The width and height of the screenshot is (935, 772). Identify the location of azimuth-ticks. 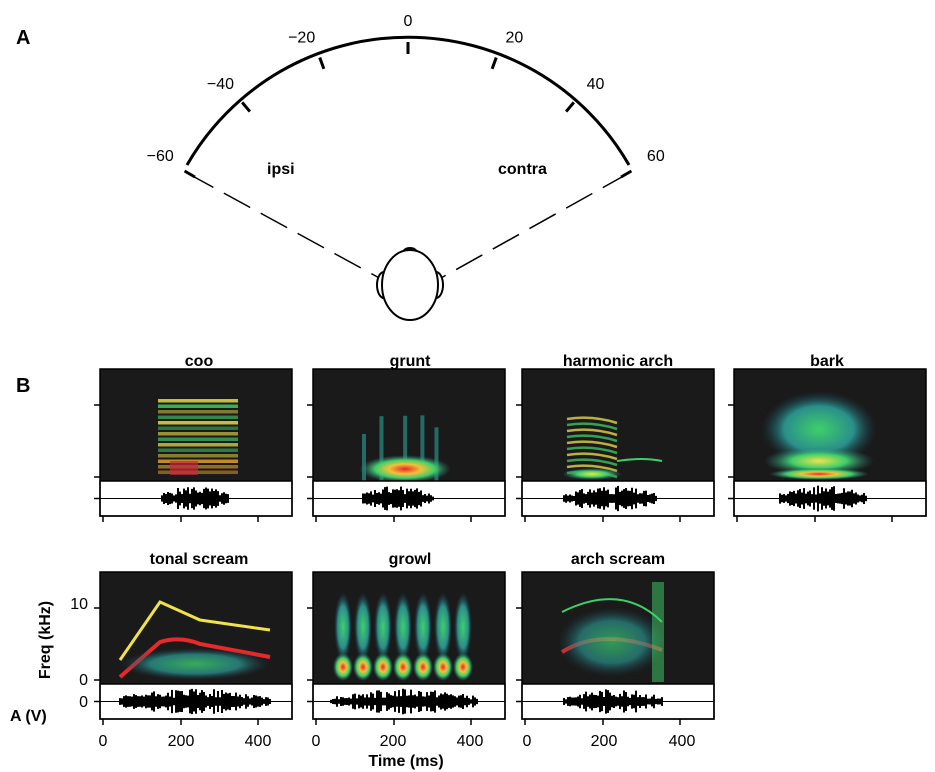
(408, 110).